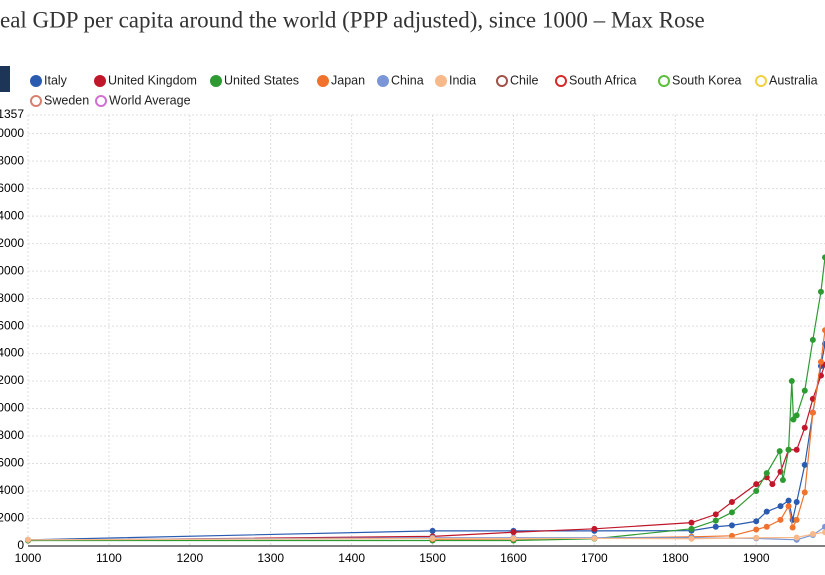 This screenshot has height=575, width=825. What do you see at coordinates (432, 558) in the screenshot?
I see `x-tick-label: 1500` at bounding box center [432, 558].